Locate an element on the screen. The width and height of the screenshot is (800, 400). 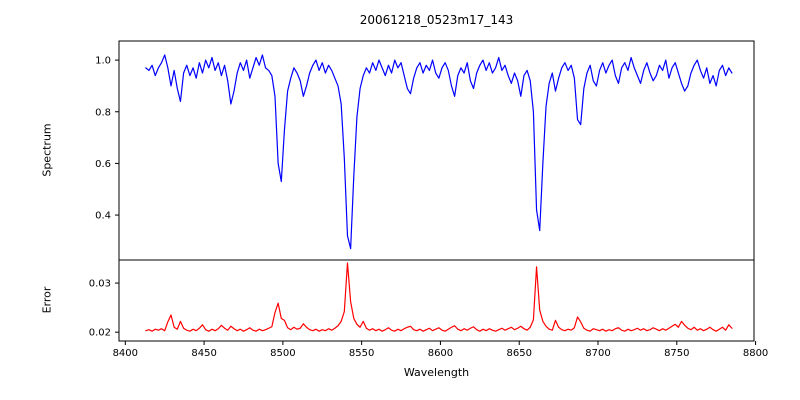
spectrum-y-tick-label: 0.4 is located at coordinates (103, 216).